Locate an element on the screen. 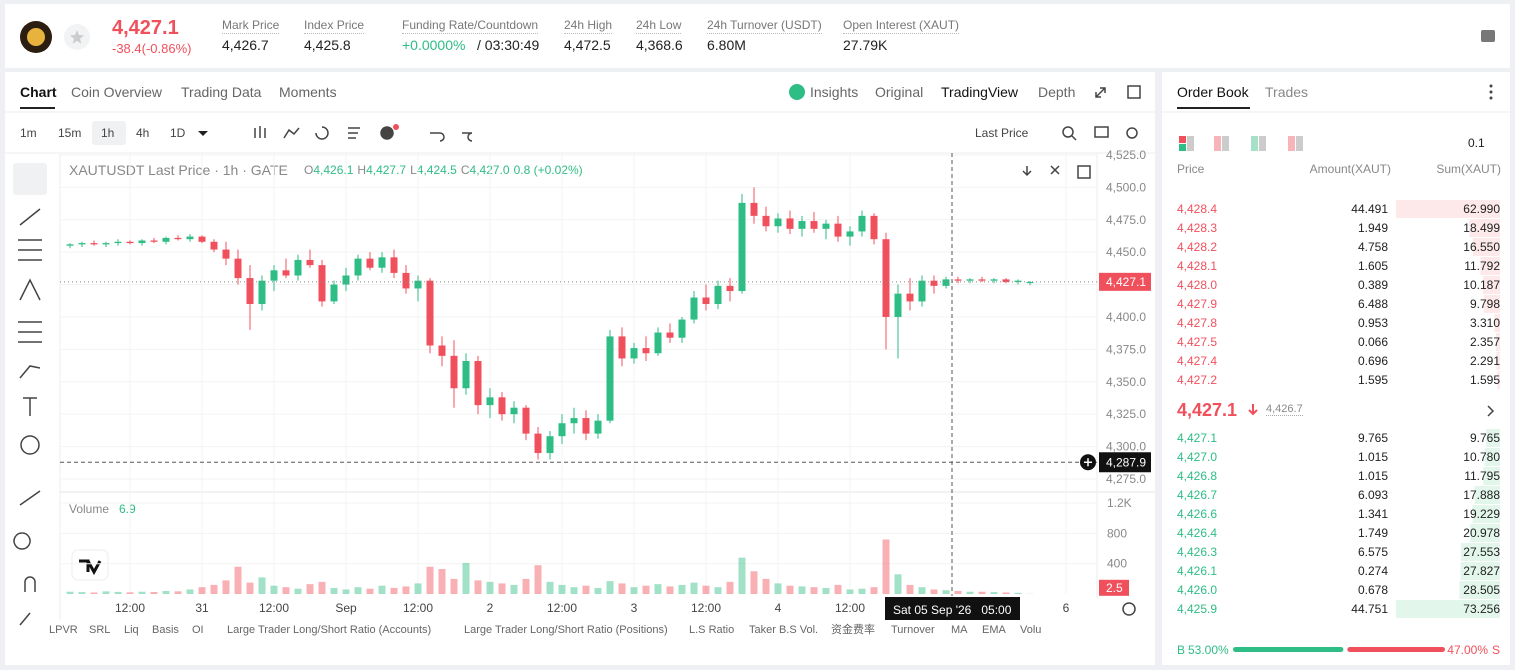 The height and width of the screenshot is (670, 1515). interval: 1h is located at coordinates (108, 133).